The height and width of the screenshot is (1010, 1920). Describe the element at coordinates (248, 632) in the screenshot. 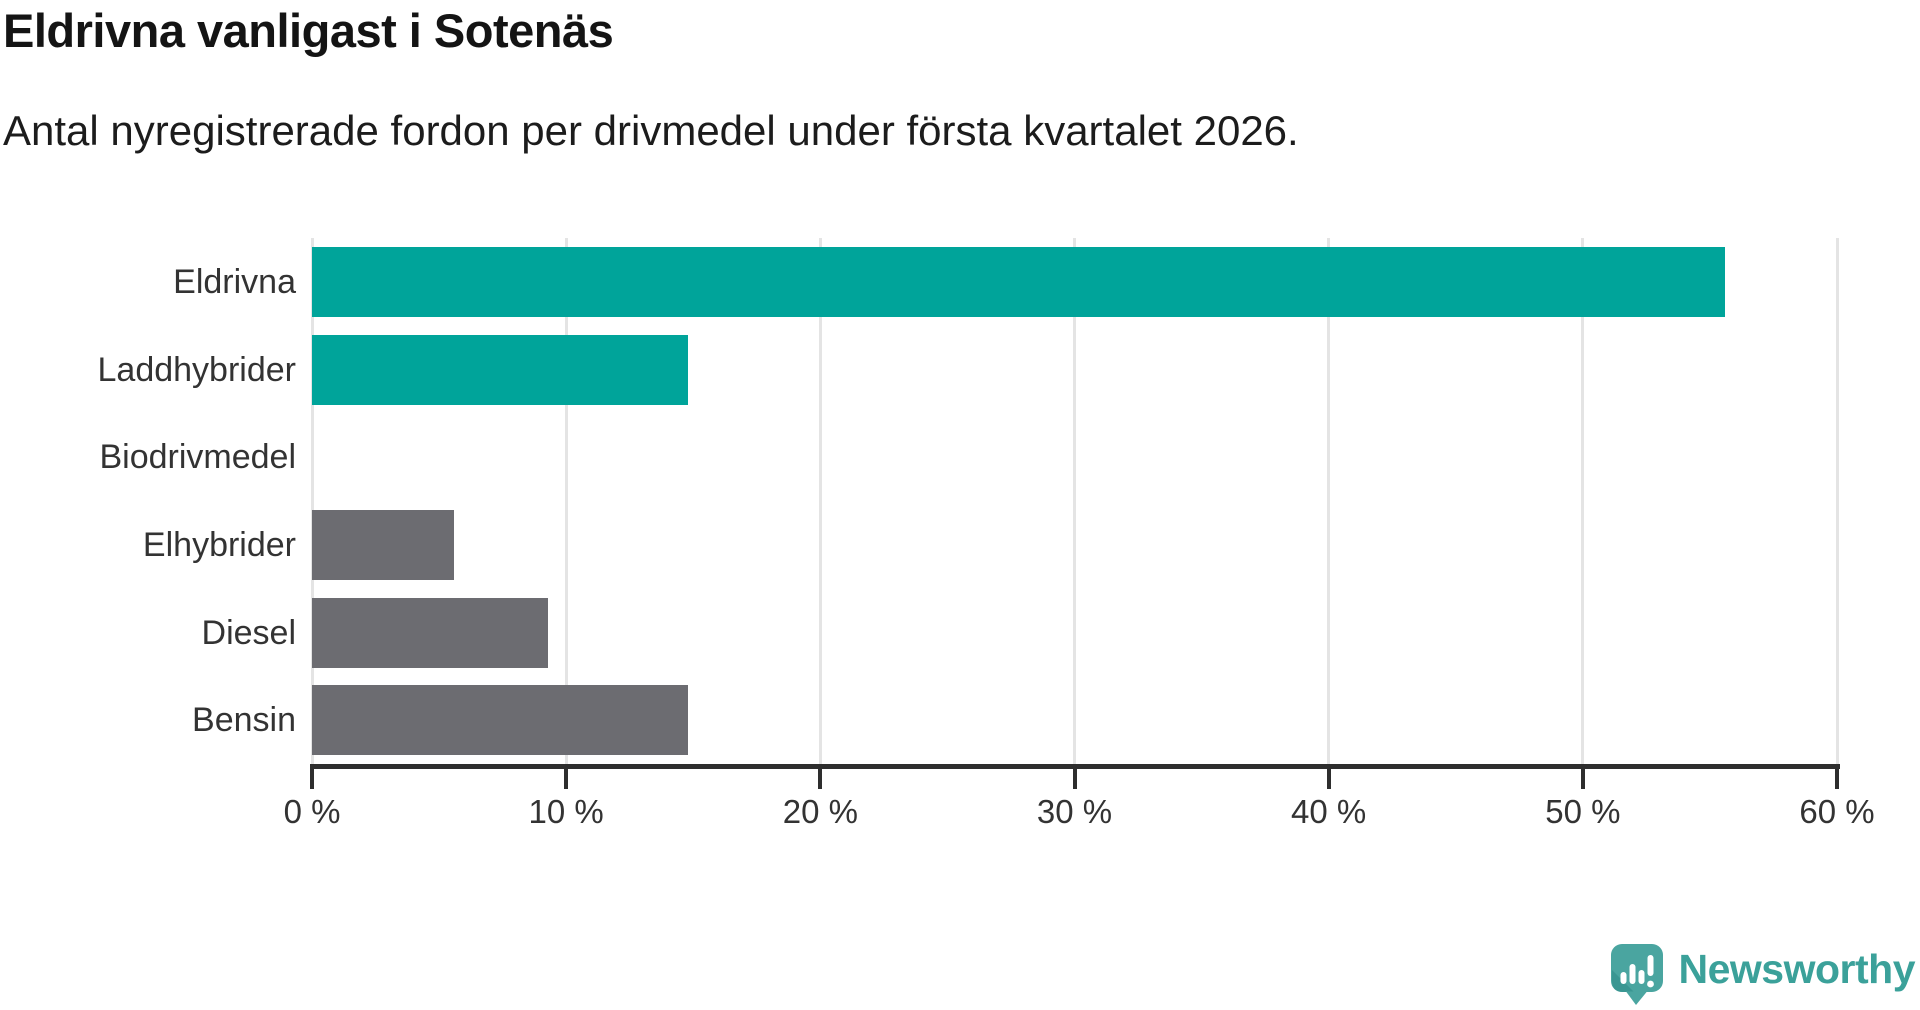

I see `category-label-diesel: Diesel` at that location.